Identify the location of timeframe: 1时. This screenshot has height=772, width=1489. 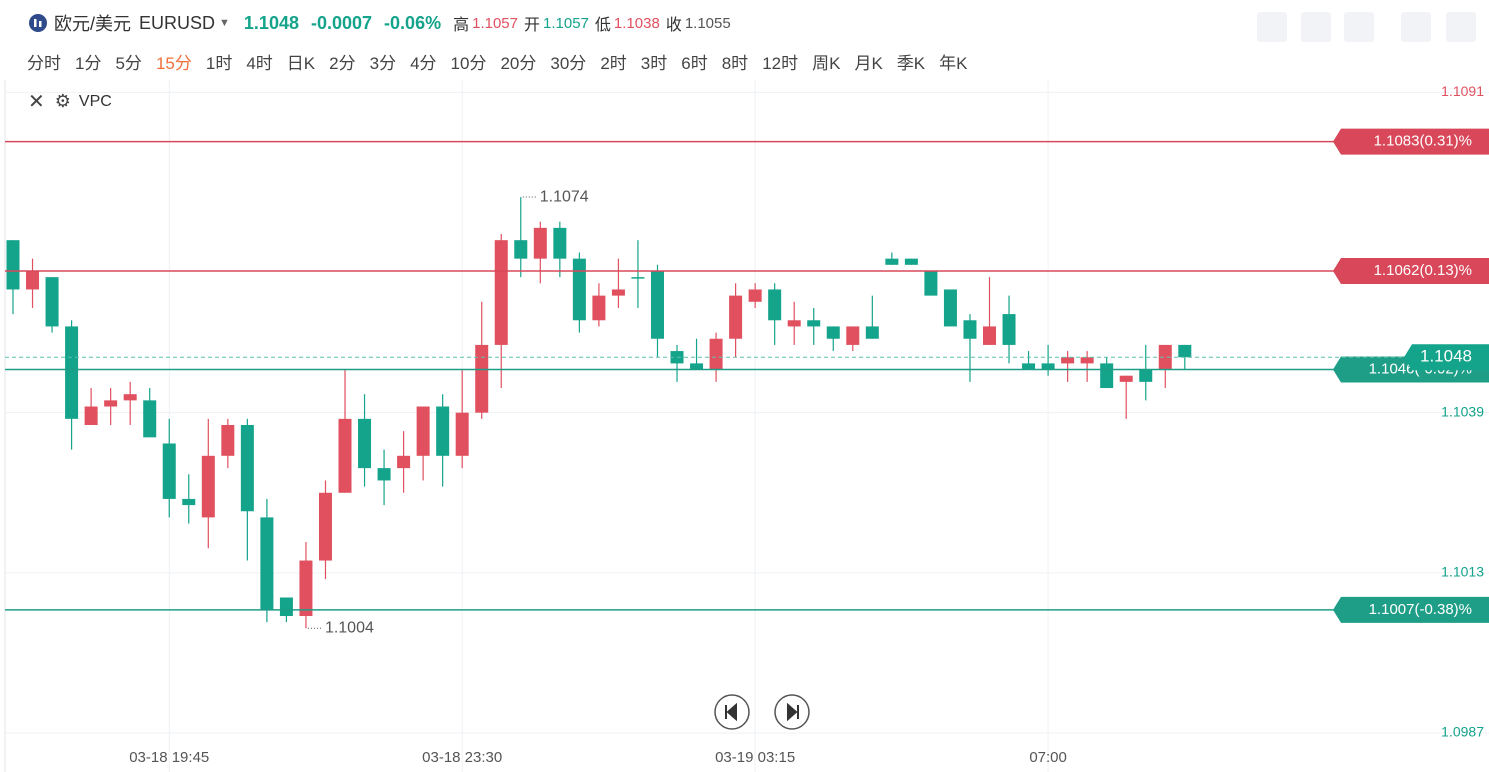
(219, 63).